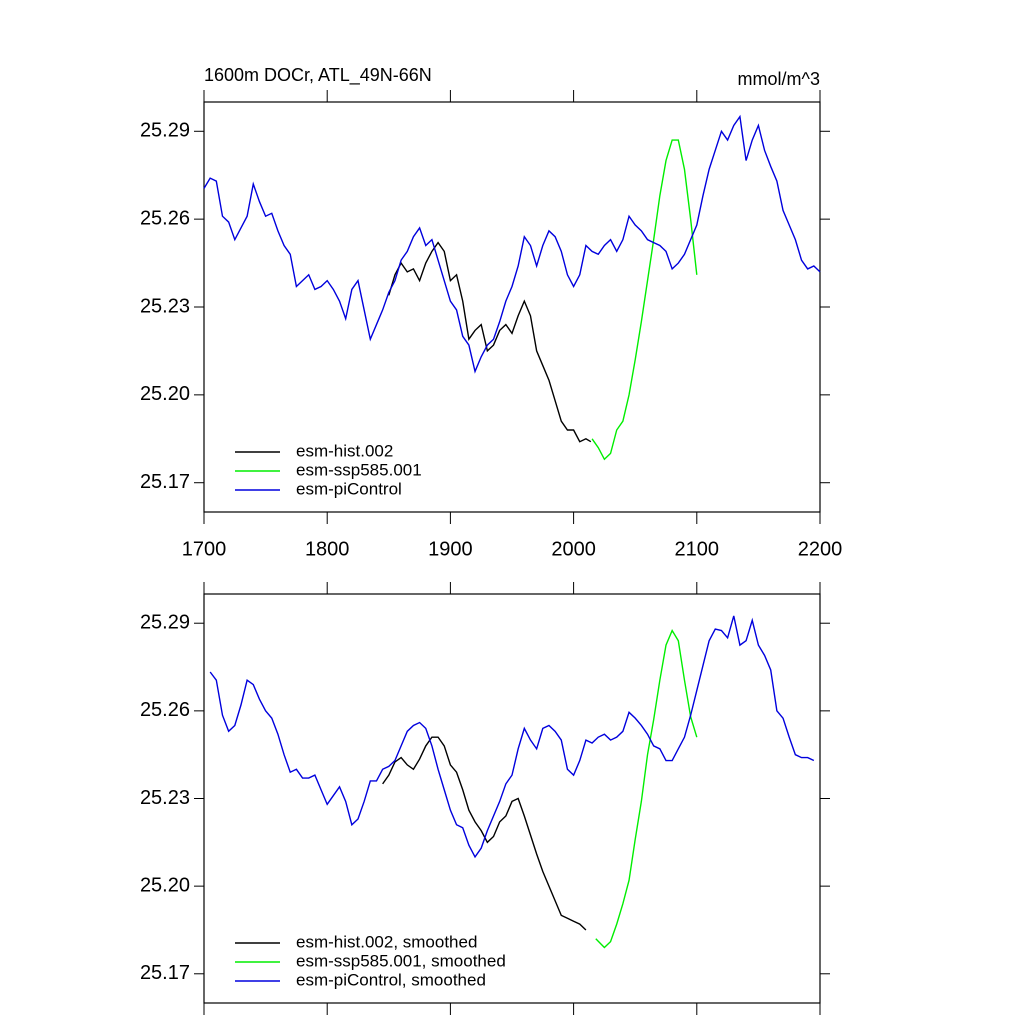 The width and height of the screenshot is (1024, 1024). I want to click on x-tick-label: 2000, so click(573, 549).